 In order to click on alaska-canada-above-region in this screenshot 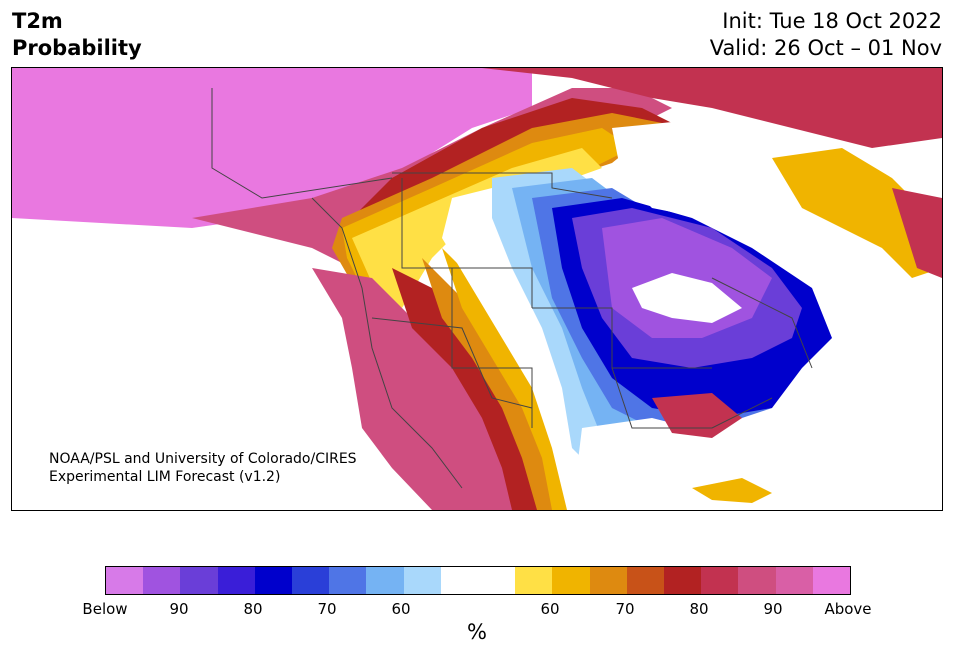, I will do `click(272, 148)`.